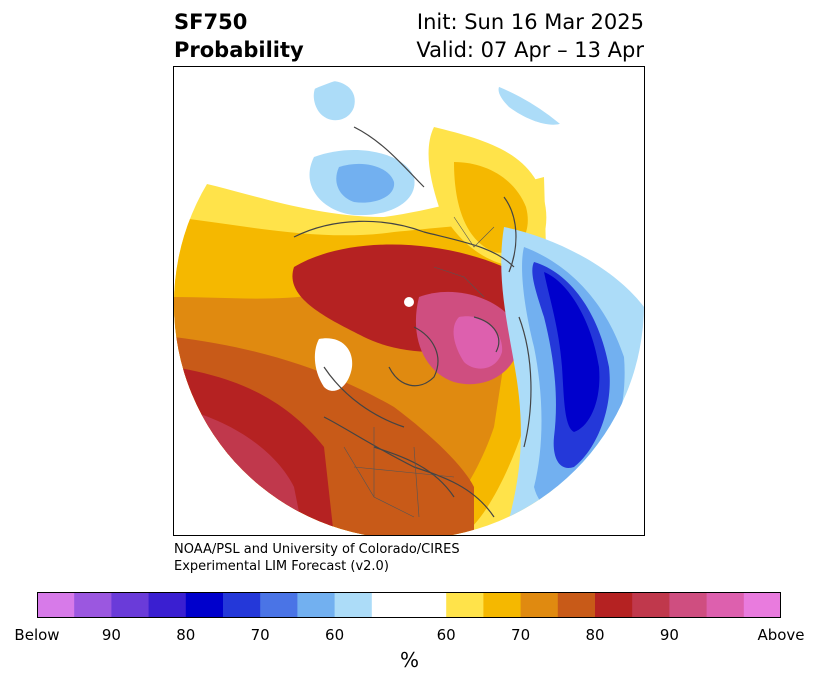 This screenshot has width=819, height=686. I want to click on pole-hole, so click(409, 302).